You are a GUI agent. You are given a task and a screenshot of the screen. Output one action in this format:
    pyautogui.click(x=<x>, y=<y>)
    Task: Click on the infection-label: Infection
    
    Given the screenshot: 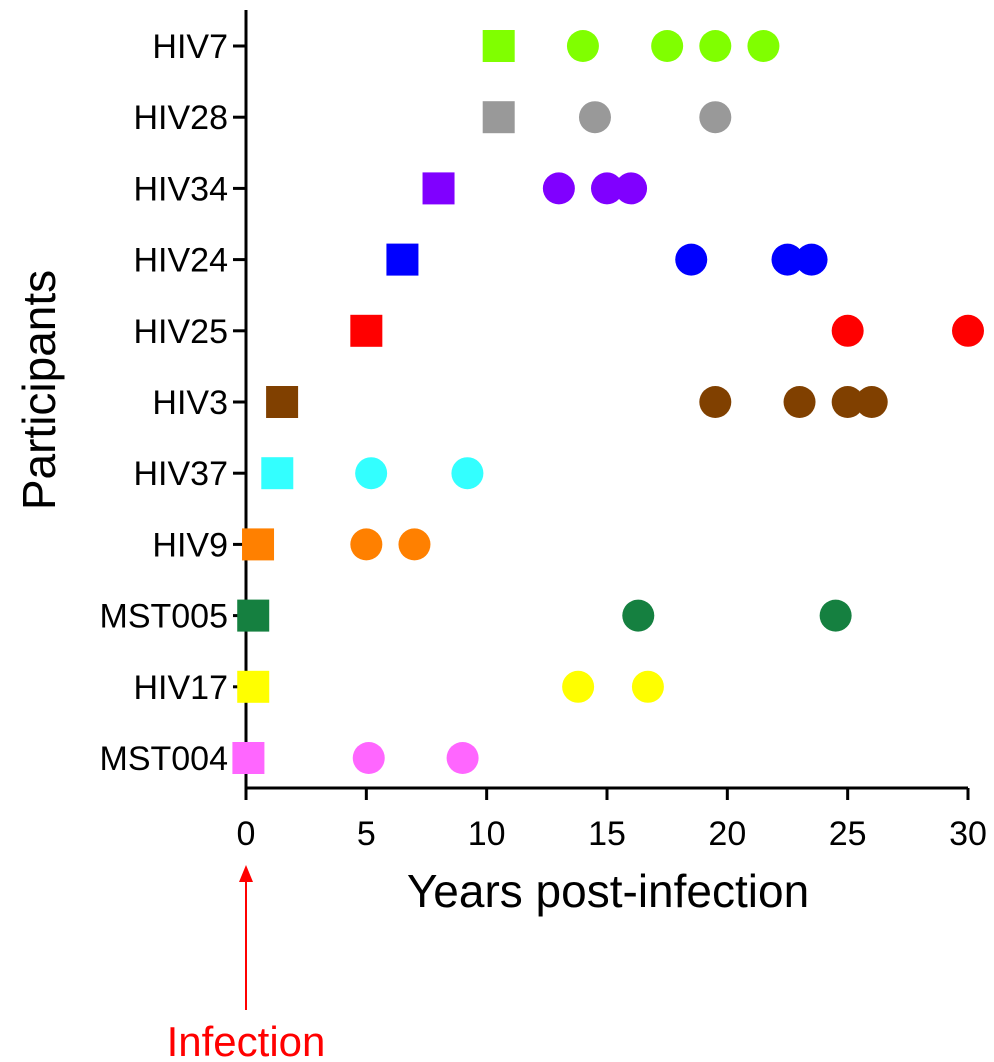 What is the action you would take?
    pyautogui.click(x=246, y=1040)
    